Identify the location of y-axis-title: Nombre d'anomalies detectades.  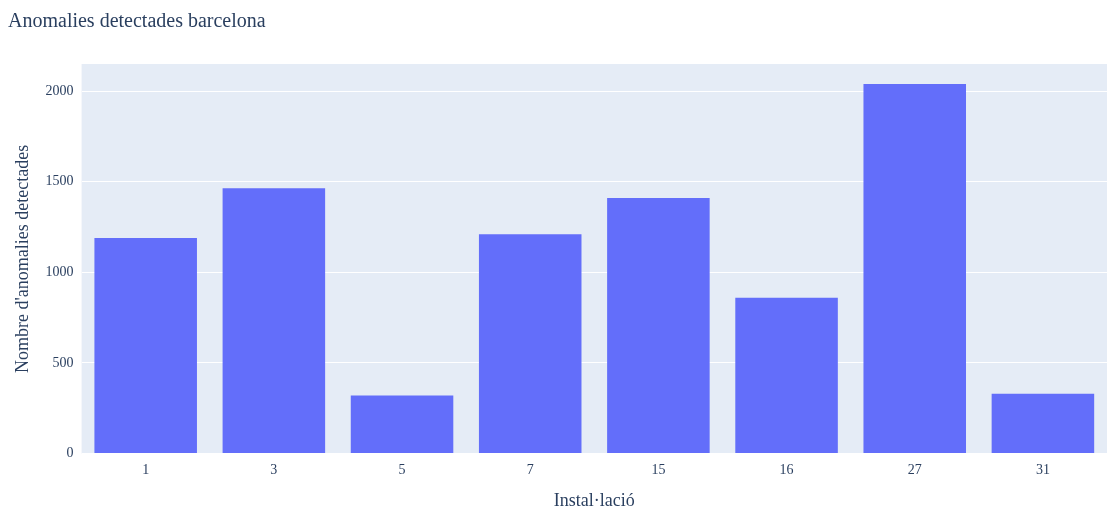
(21, 258).